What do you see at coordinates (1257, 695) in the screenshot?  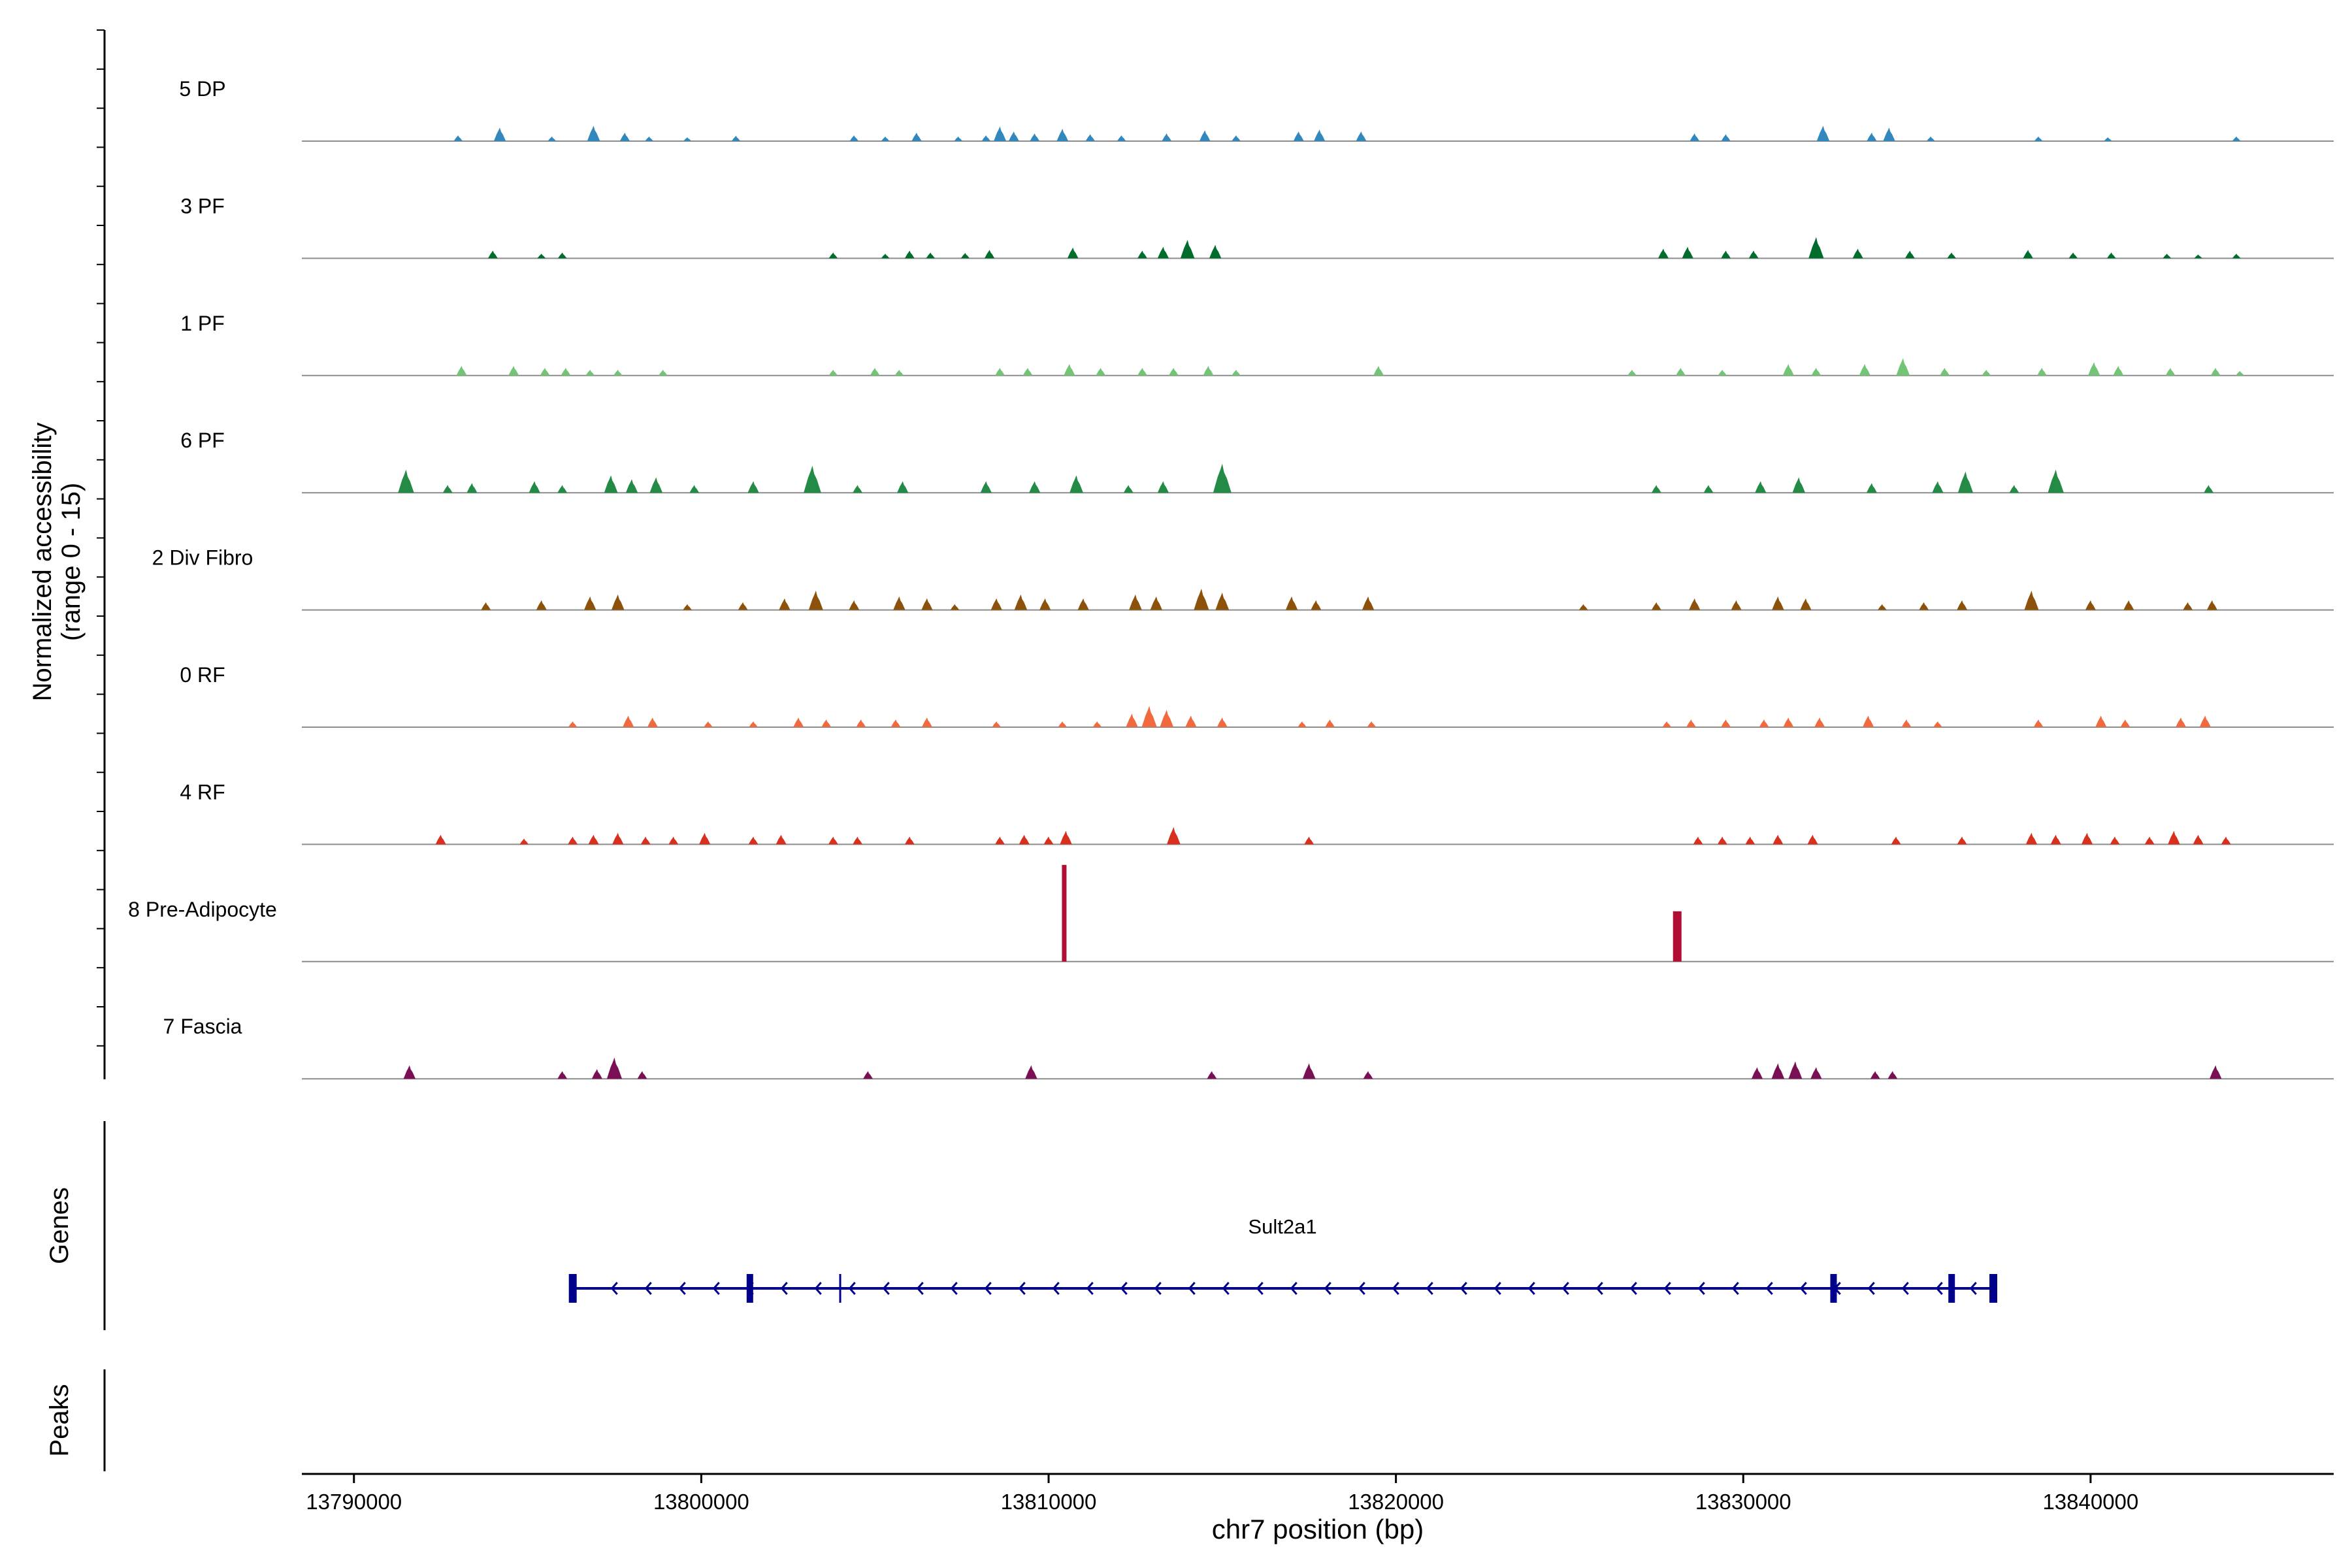 I see `track-0-rf: 0 RF` at bounding box center [1257, 695].